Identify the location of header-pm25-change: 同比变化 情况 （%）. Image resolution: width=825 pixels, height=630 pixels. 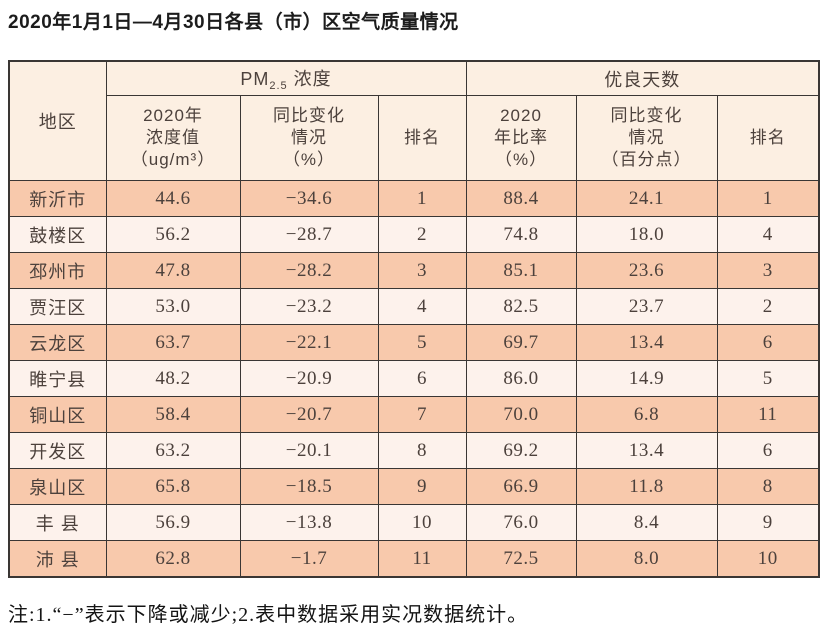
(309, 138).